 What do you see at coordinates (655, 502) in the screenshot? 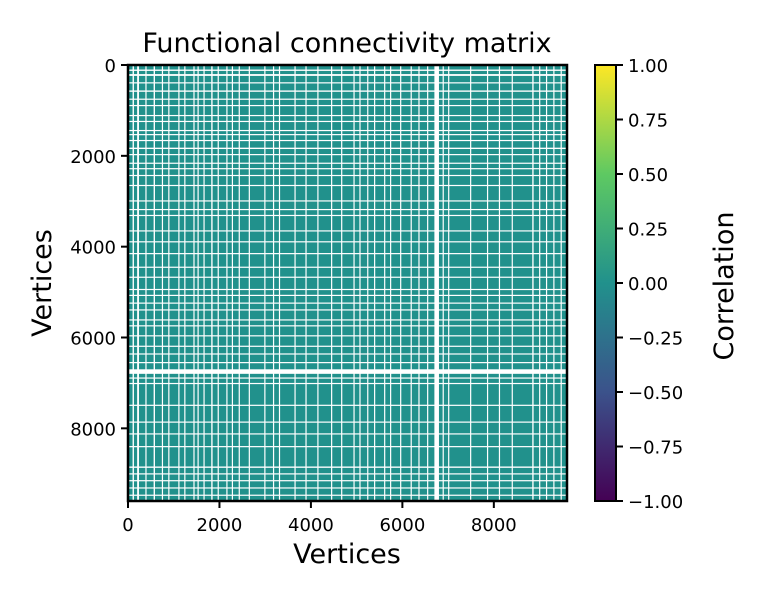
I see `colorbar-tick-label: −1.00` at bounding box center [655, 502].